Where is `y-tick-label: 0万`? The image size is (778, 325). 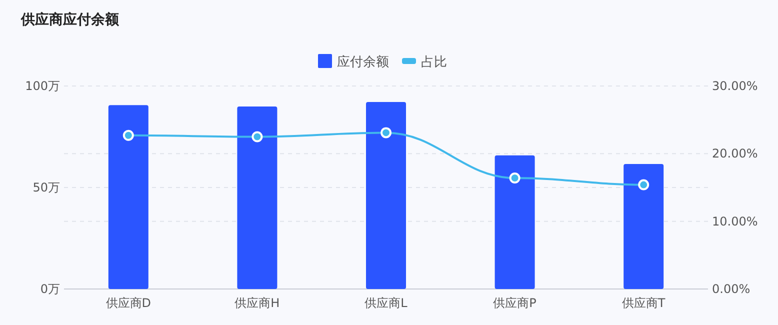
y-tick-label: 0万 is located at coordinates (50, 289).